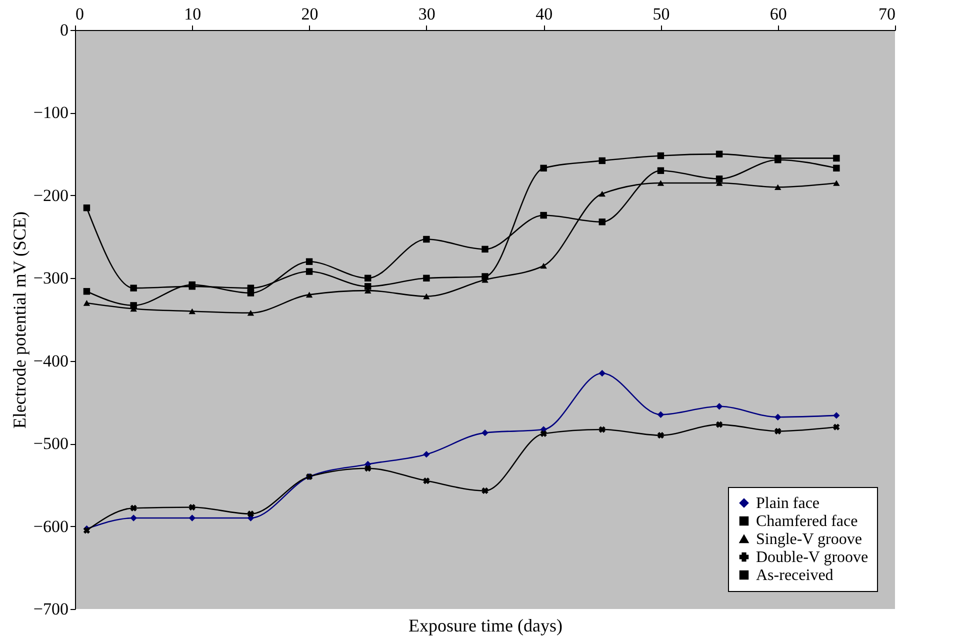 Image resolution: width=954 pixels, height=644 pixels. What do you see at coordinates (50, 112) in the screenshot?
I see `y-tick-label: −100` at bounding box center [50, 112].